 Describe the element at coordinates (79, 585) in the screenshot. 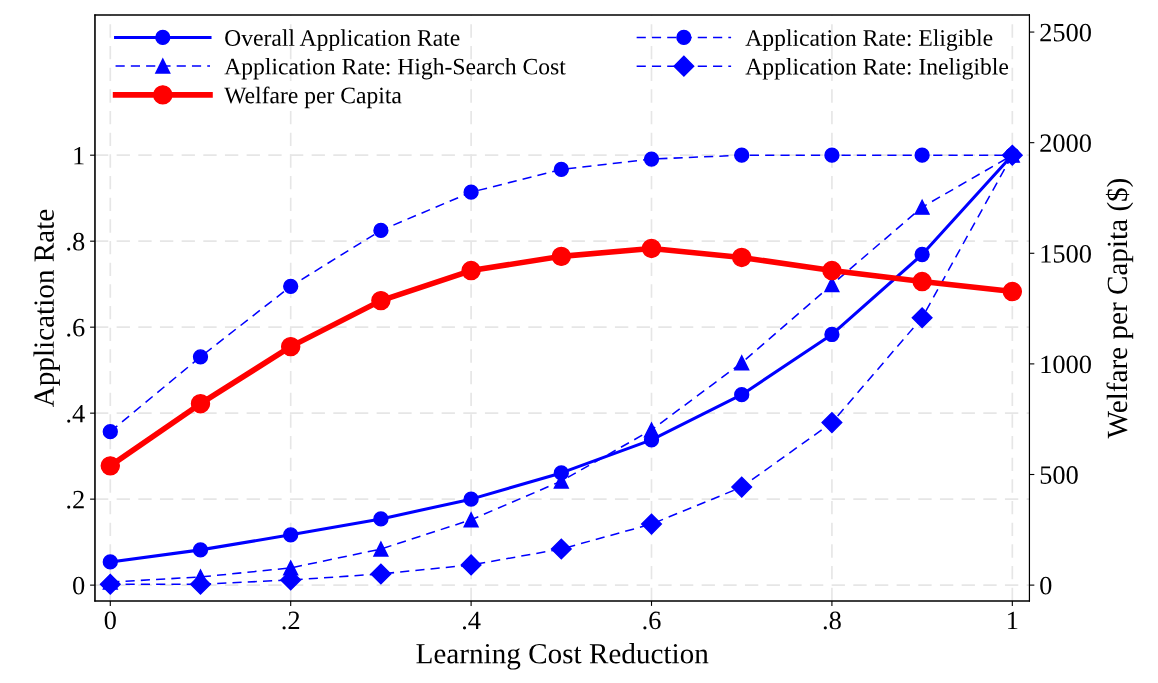

I see `y-tick-label: 0` at that location.